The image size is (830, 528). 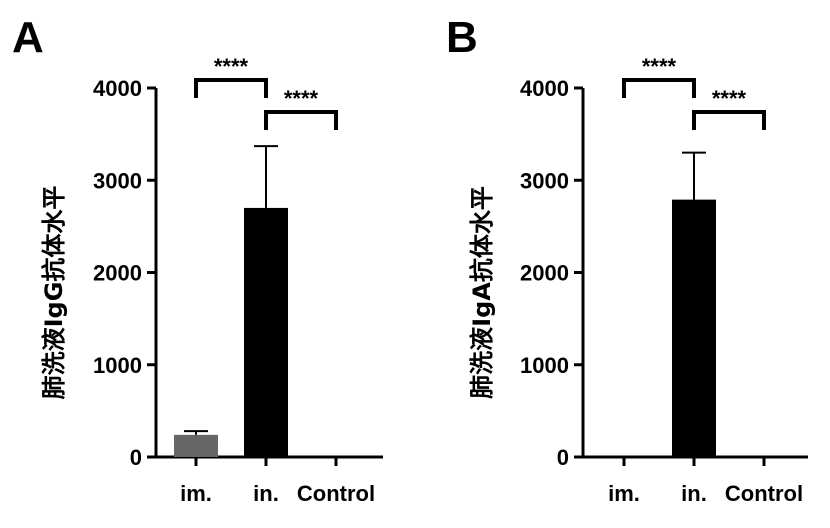 I want to click on y-axis-title: 肺洗液IgG抗体水平, so click(x=54, y=293).